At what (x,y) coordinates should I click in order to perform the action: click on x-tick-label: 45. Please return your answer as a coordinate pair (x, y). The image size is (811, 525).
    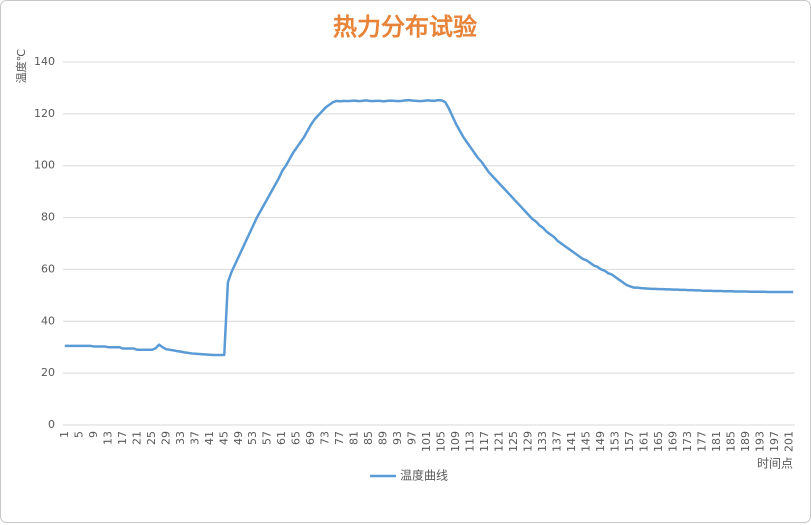
    Looking at the image, I should click on (223, 438).